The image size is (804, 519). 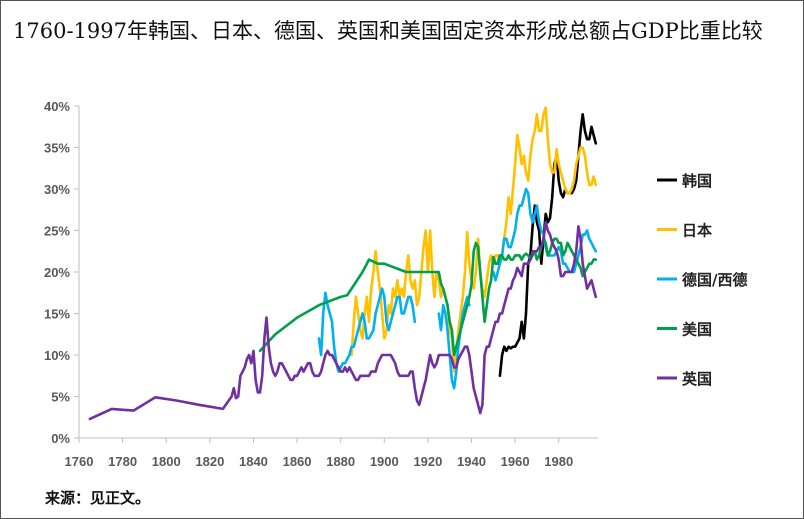 I want to click on x-tick-label: 1940, so click(x=471, y=461).